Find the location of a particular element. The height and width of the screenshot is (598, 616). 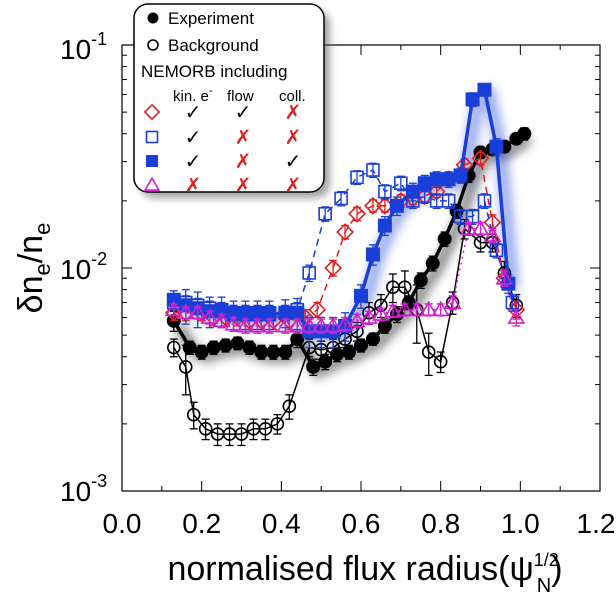

x-tick-label: 0.6 is located at coordinates (361, 523).